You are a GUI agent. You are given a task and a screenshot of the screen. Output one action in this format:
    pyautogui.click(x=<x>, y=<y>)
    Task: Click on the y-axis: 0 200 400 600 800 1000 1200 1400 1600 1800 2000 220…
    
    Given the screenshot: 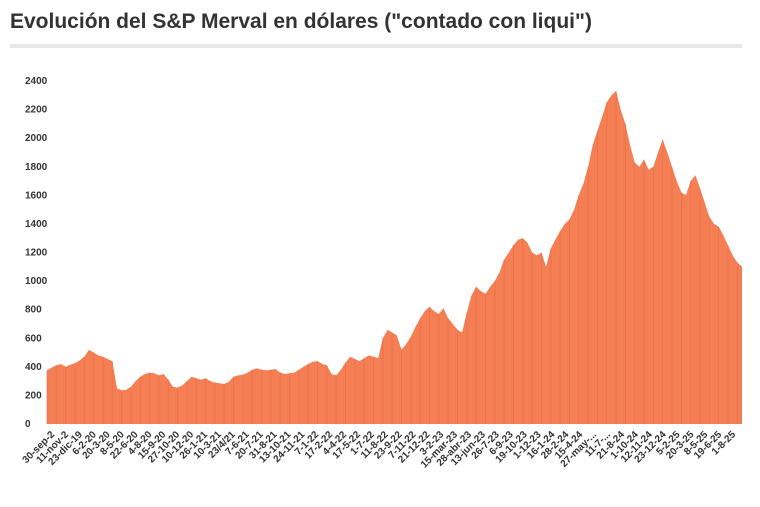 What is the action you would take?
    pyautogui.click(x=36, y=253)
    